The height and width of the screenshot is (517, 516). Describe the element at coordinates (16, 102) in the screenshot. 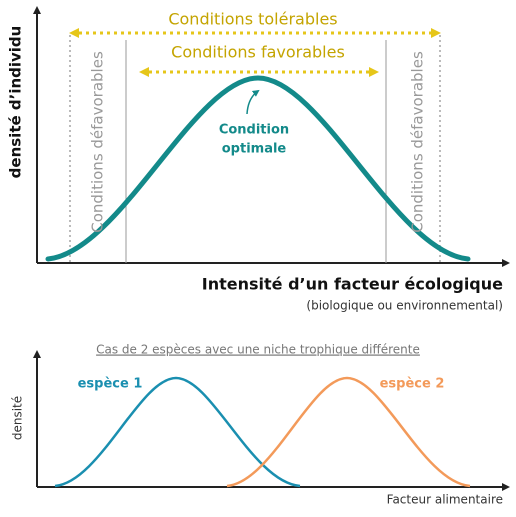

I see `y-axis-label: densité d’individu` at that location.